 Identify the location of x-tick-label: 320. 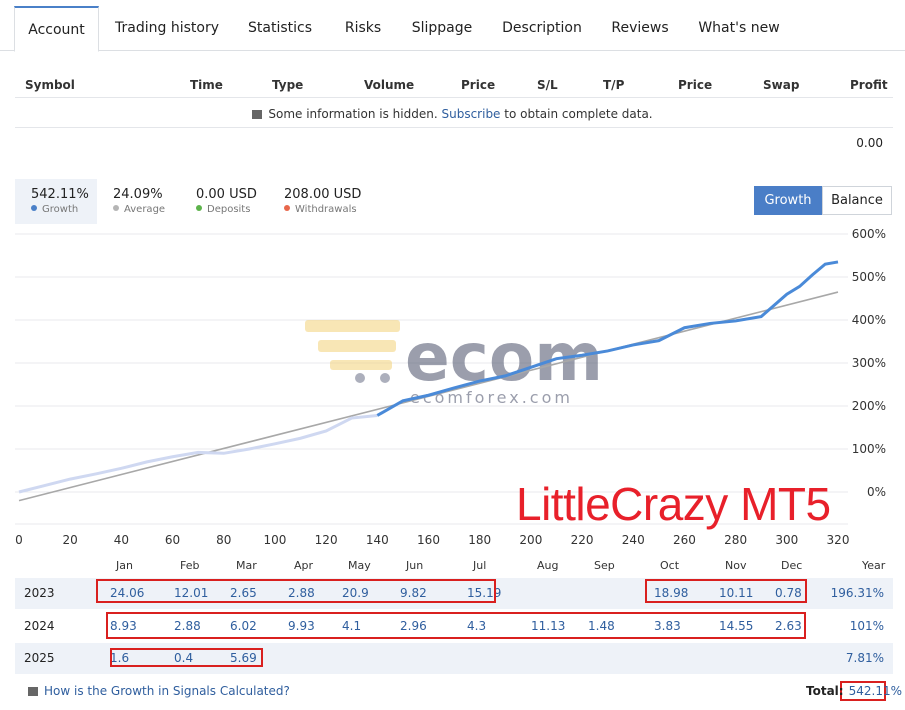
(838, 540).